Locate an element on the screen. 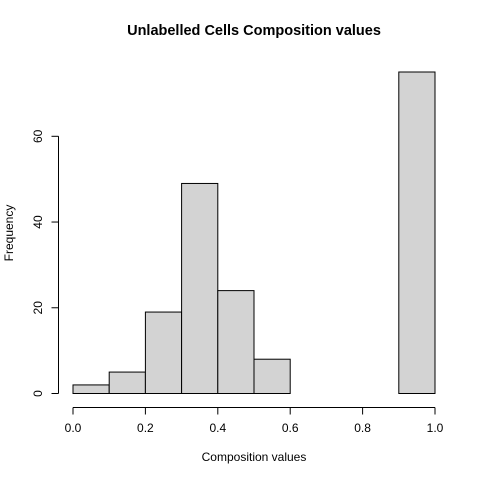 This screenshot has height=480, width=480. x-tick-label: 0.0 is located at coordinates (73, 428).